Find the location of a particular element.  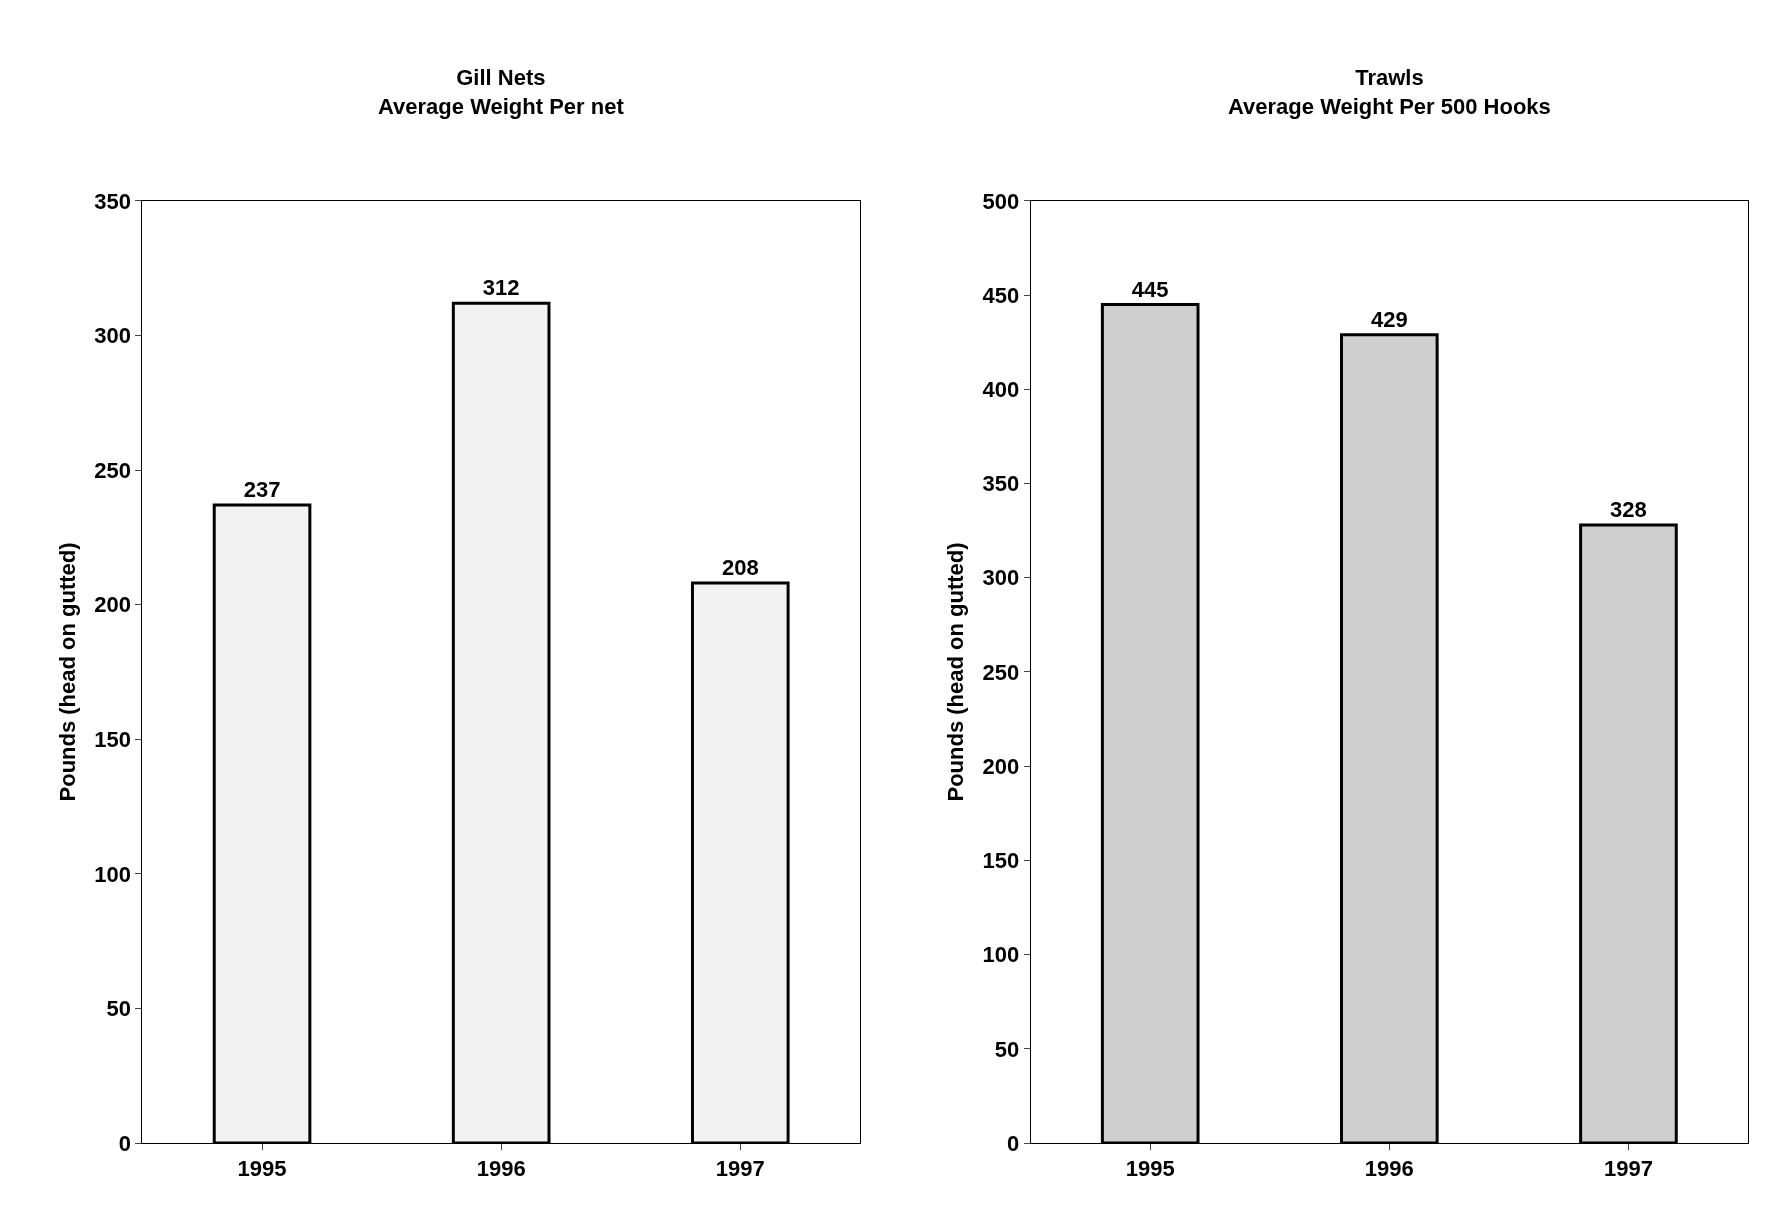

chart-title: Trawls Average Weight Per 500 Hooks is located at coordinates (1389, 92).